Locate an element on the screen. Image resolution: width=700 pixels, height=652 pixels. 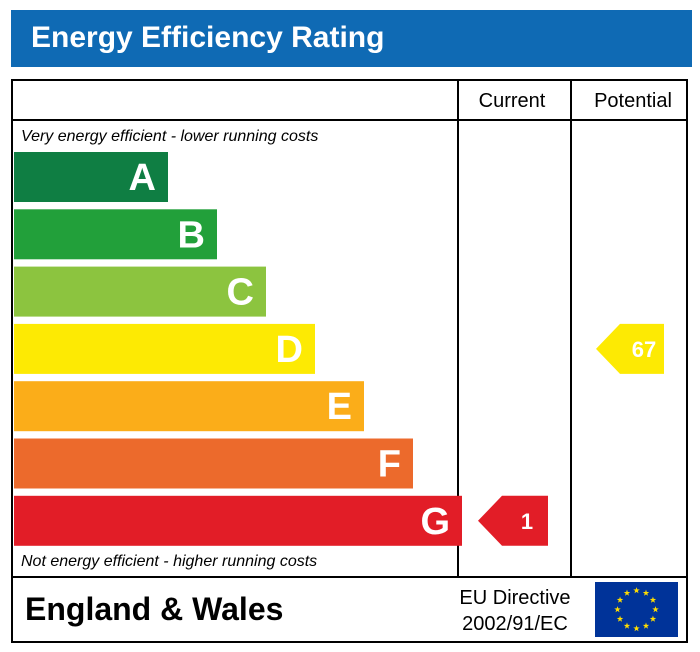
band-f-label: F is located at coordinates (389, 465).